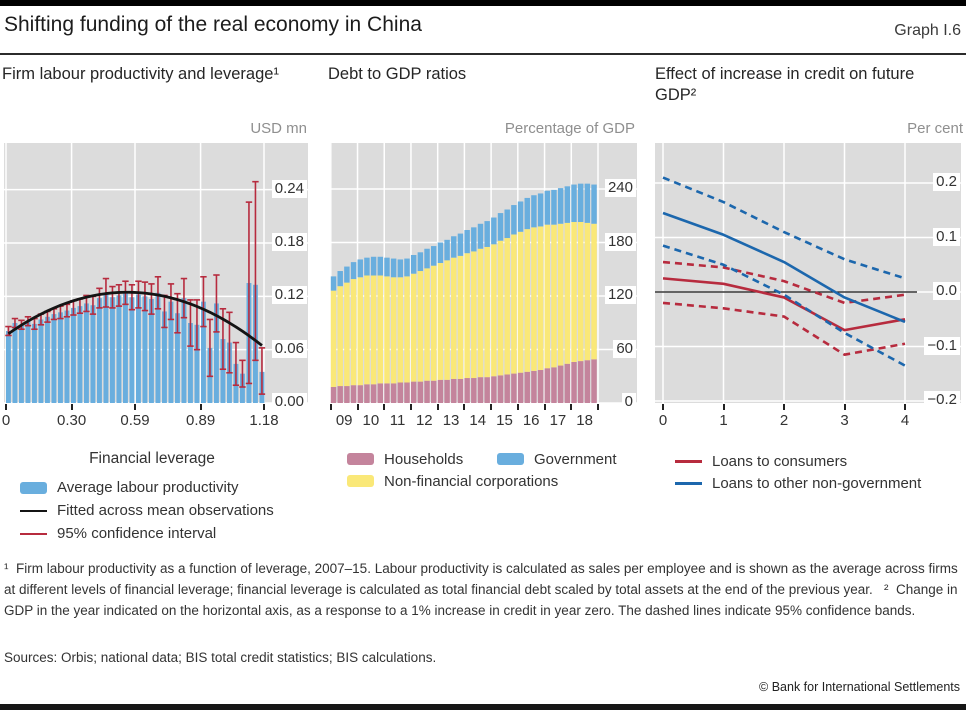 The width and height of the screenshot is (966, 713). Describe the element at coordinates (942, 400) in the screenshot. I see `y-tick-label: −0.2` at that location.